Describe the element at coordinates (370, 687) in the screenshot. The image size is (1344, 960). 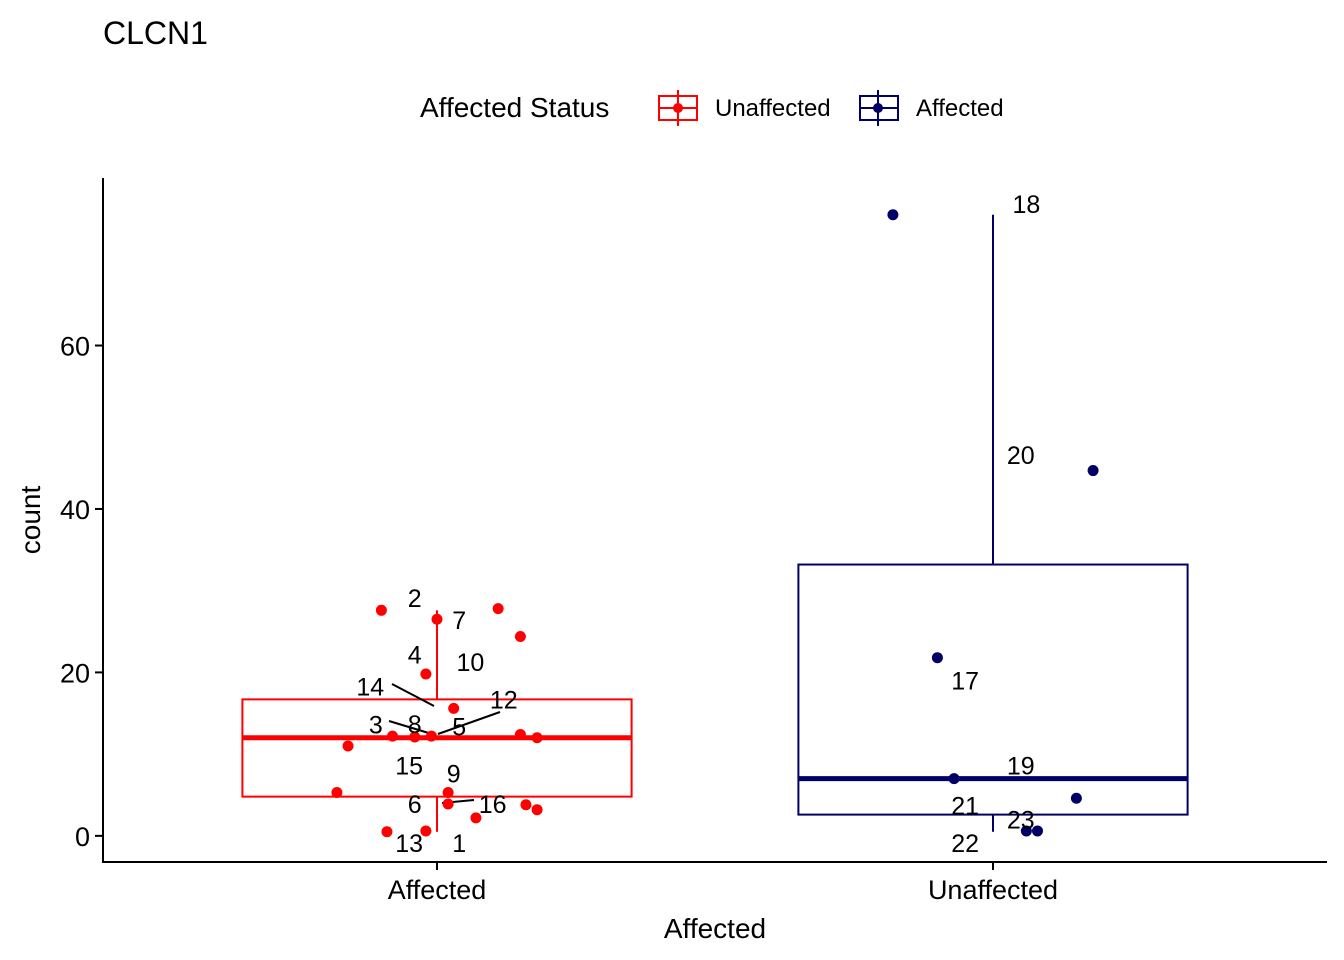
I see `point-label: 14` at that location.